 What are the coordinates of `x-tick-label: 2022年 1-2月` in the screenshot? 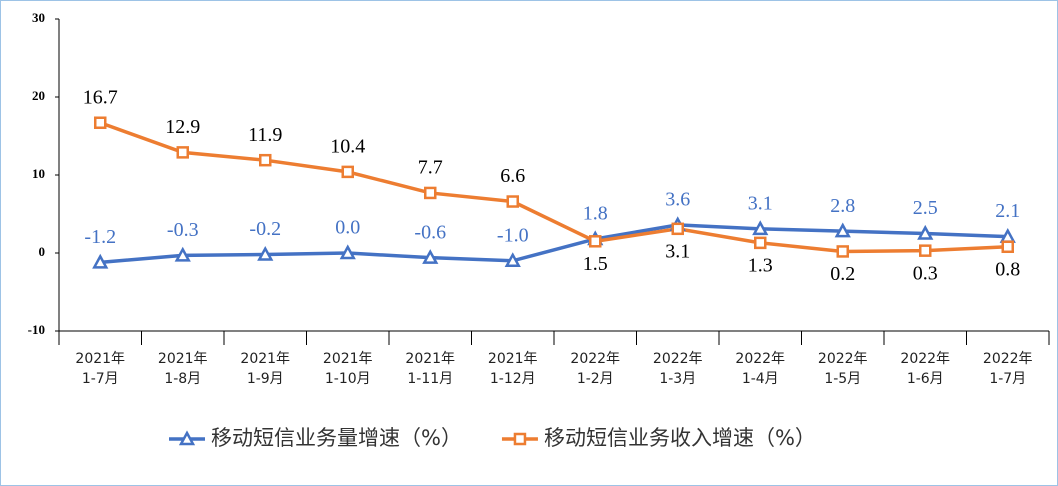 It's located at (595, 369).